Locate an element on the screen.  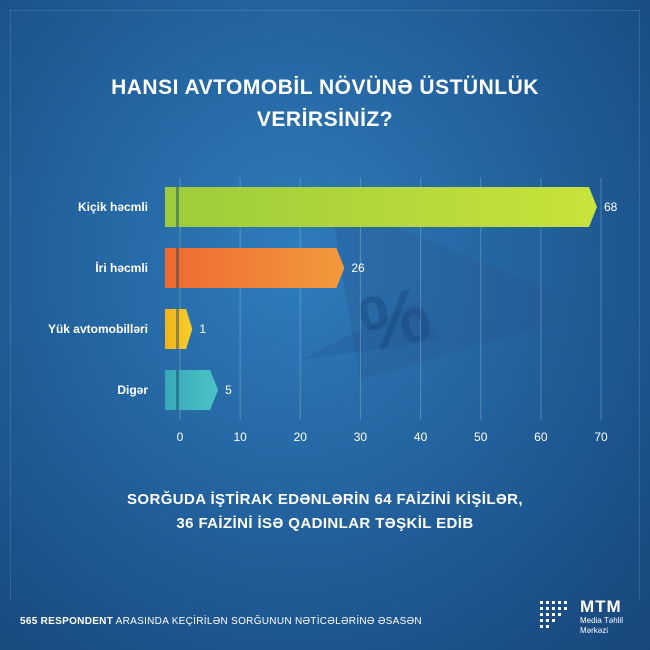
value-label-1: 68 is located at coordinates (611, 207).